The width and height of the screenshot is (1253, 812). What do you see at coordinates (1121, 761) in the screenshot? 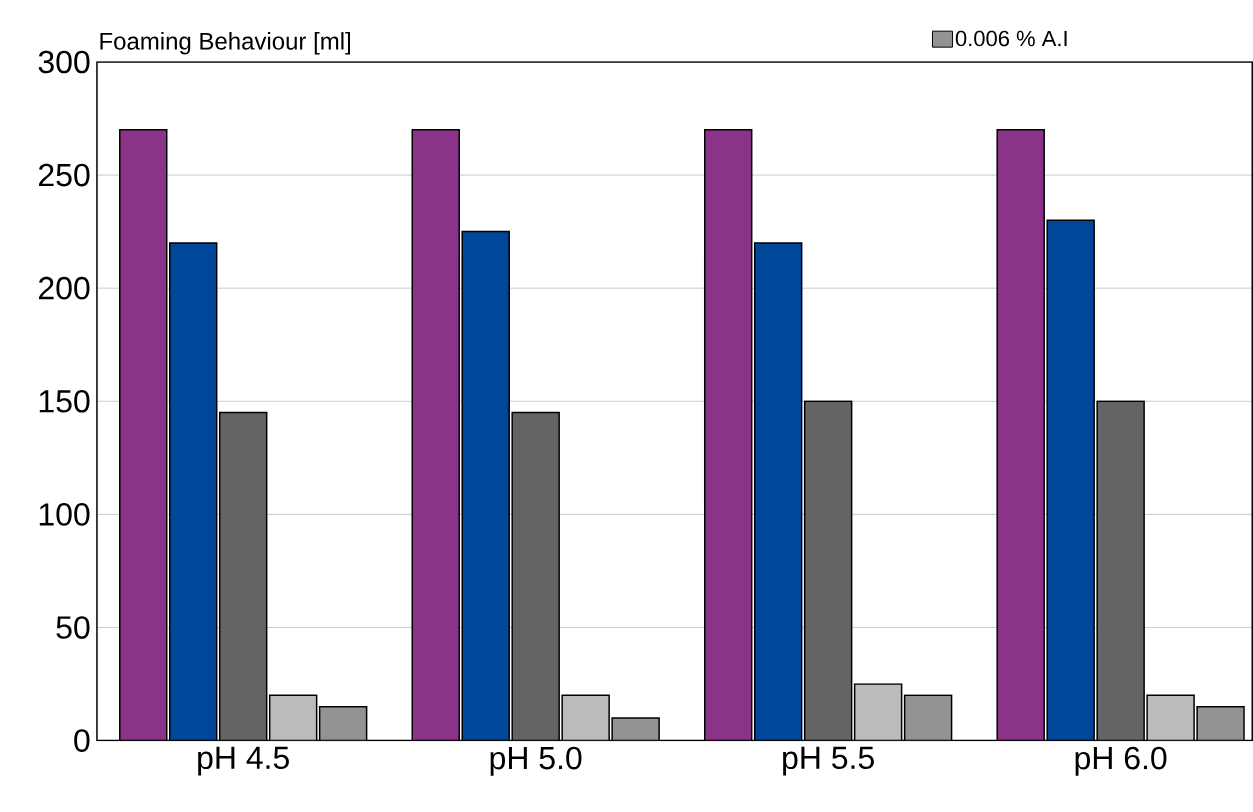
I see `x-tick-label: pH 6.0` at bounding box center [1121, 761].